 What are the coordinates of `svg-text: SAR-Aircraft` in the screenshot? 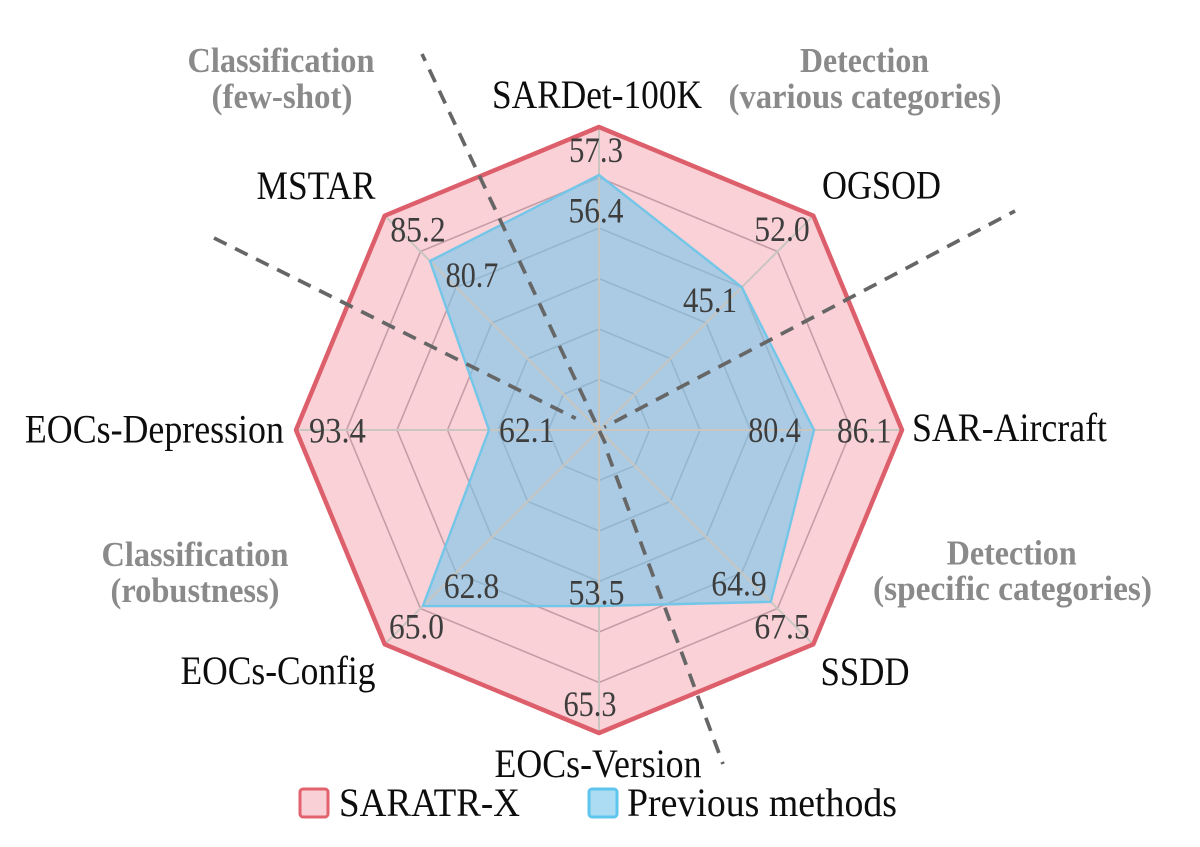 It's located at (1009, 427).